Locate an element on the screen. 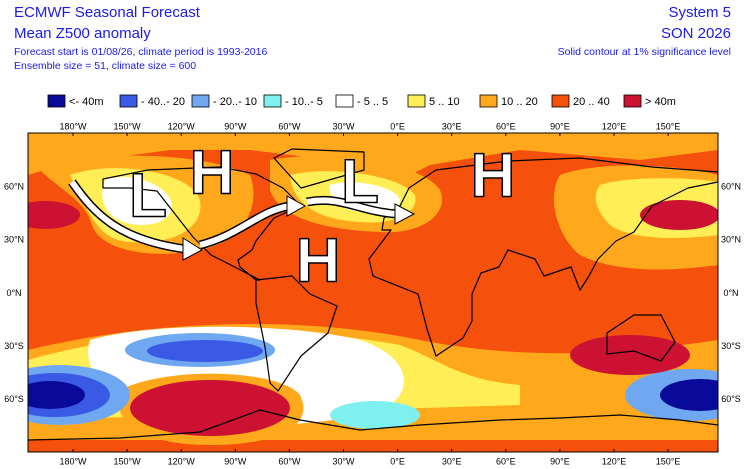  field-orange is located at coordinates (373, 156).